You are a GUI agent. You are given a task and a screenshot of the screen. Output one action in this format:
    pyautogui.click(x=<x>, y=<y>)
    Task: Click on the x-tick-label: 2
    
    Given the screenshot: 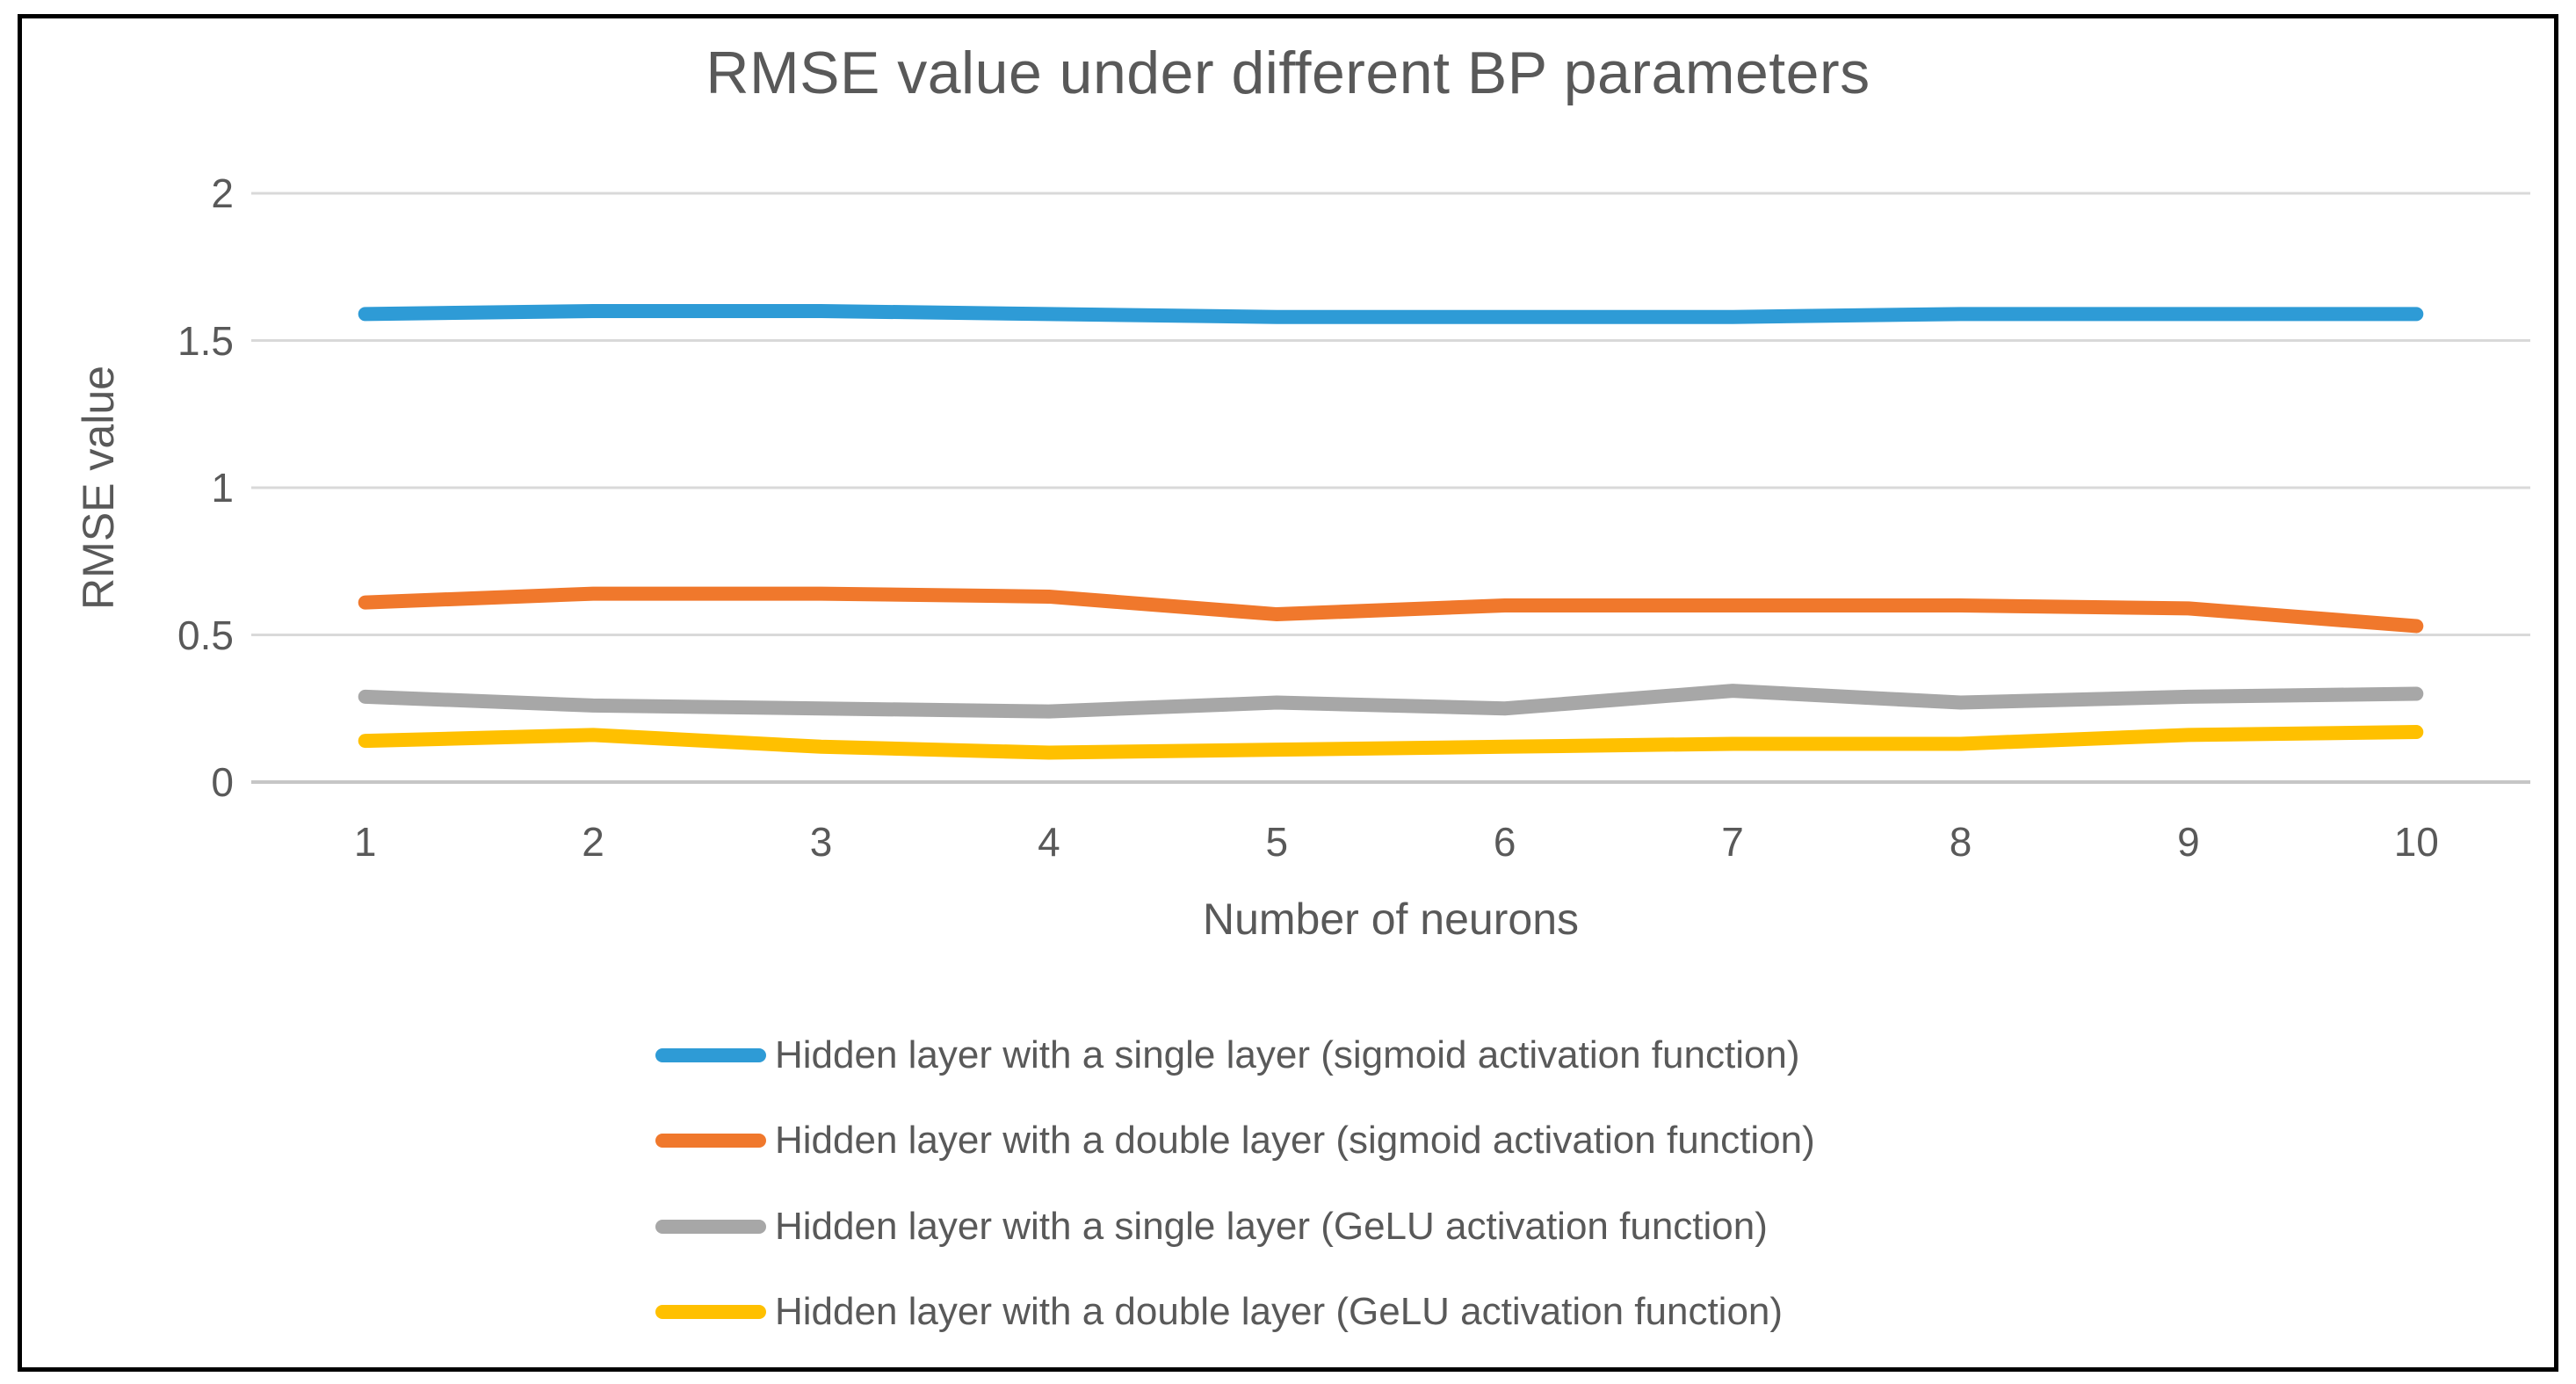 What is the action you would take?
    pyautogui.click(x=593, y=842)
    